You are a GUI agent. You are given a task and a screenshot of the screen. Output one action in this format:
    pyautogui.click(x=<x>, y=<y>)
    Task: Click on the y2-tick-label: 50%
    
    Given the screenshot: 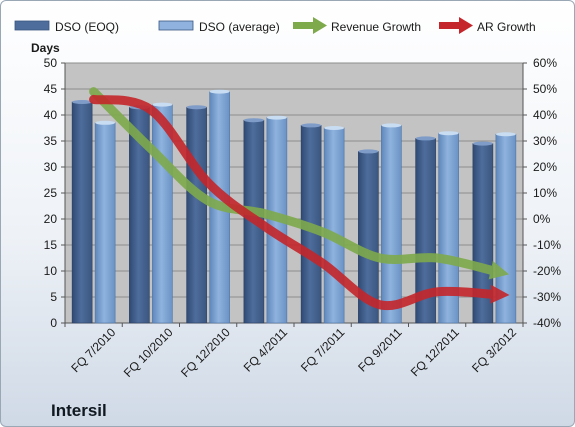 What is the action you would take?
    pyautogui.click(x=545, y=89)
    